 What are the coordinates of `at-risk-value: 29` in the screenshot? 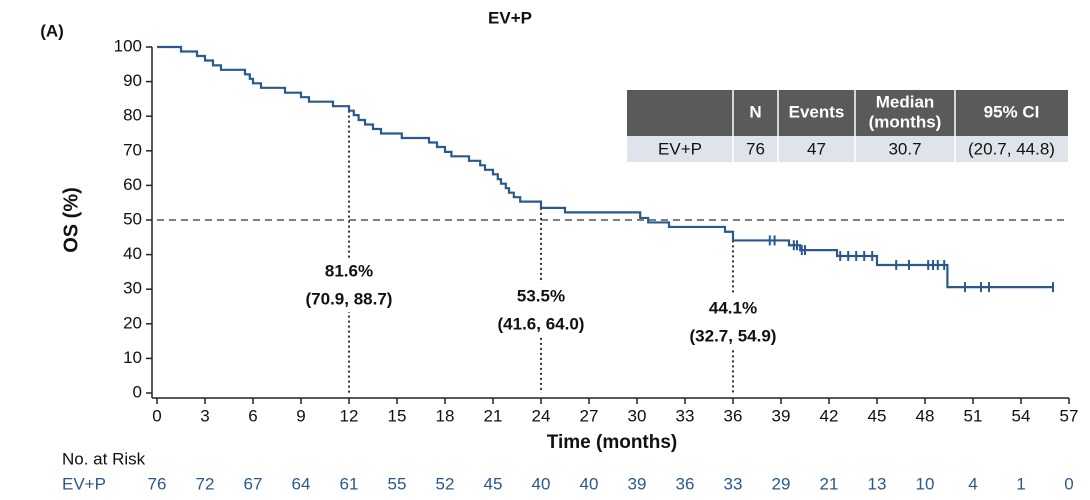 It's located at (781, 483).